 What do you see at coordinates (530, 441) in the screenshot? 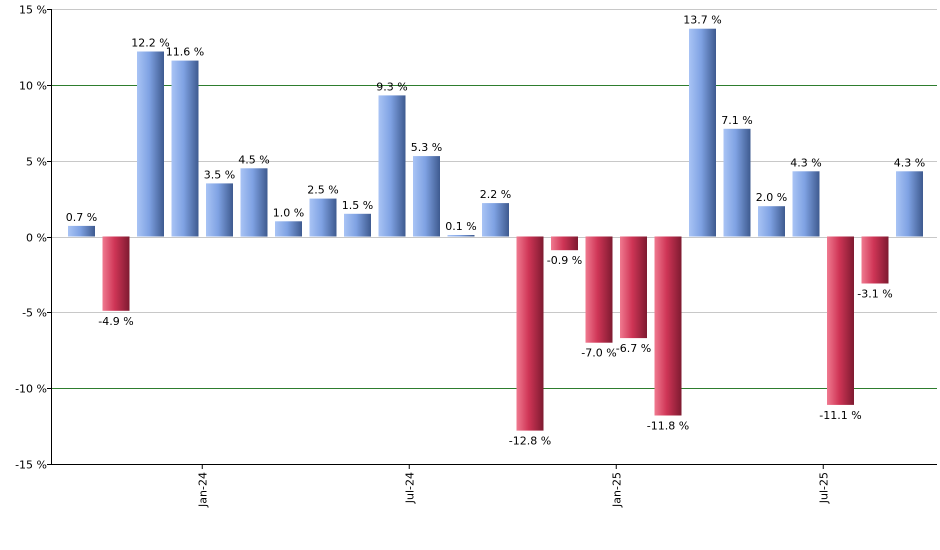
I see `bar-value-label: -12.8 %` at bounding box center [530, 441].